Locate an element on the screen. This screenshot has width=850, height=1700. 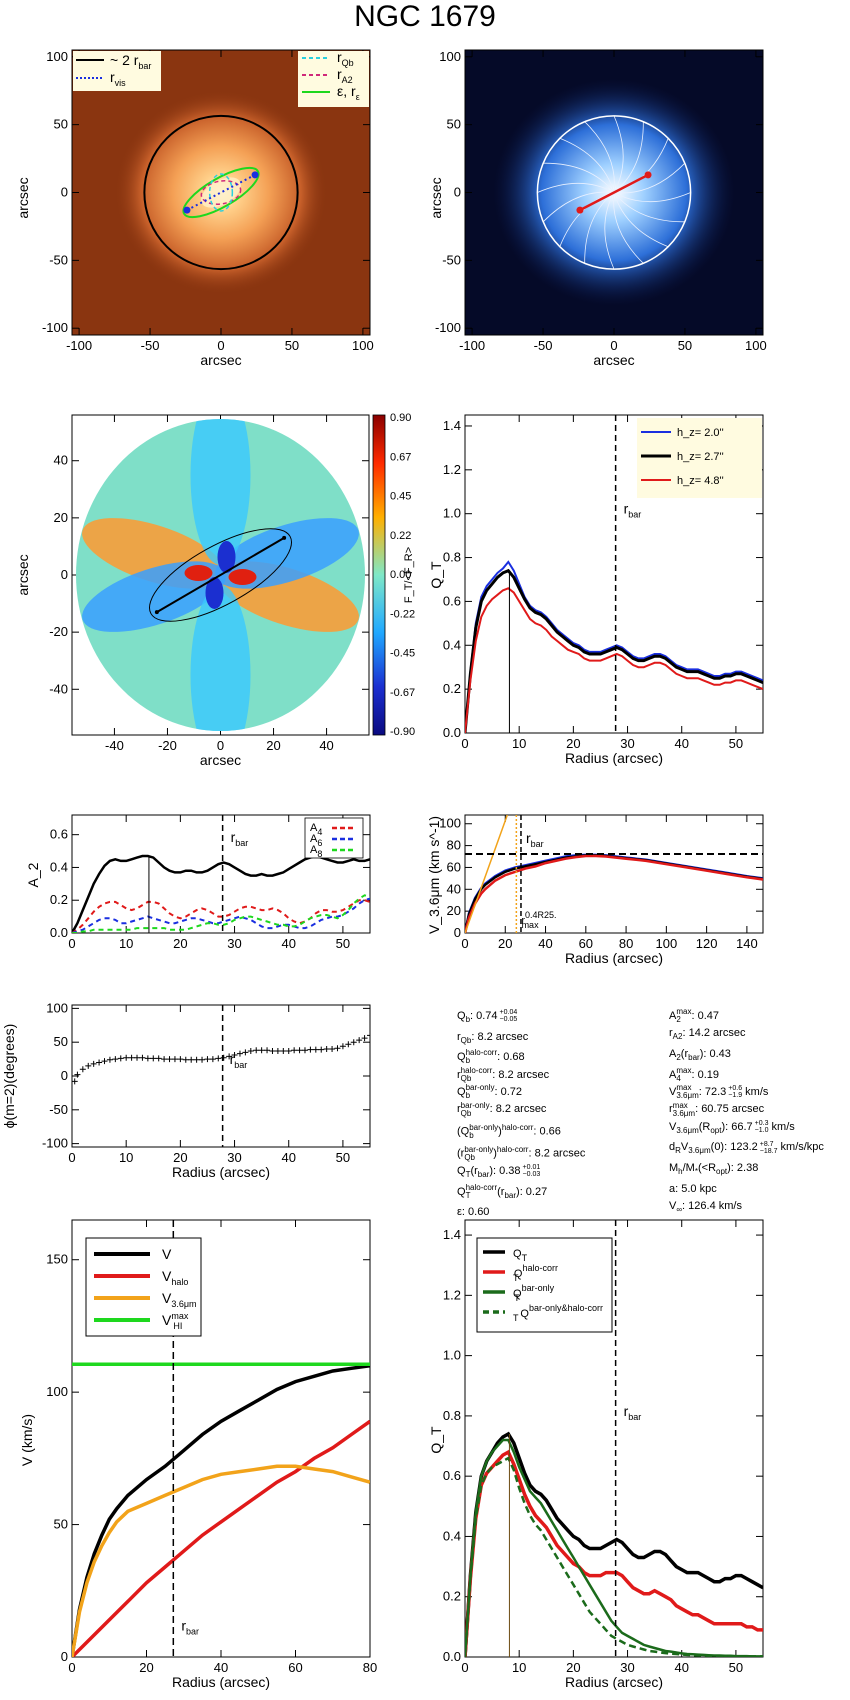
y-tick-label: 0.0 is located at coordinates (452, 732).